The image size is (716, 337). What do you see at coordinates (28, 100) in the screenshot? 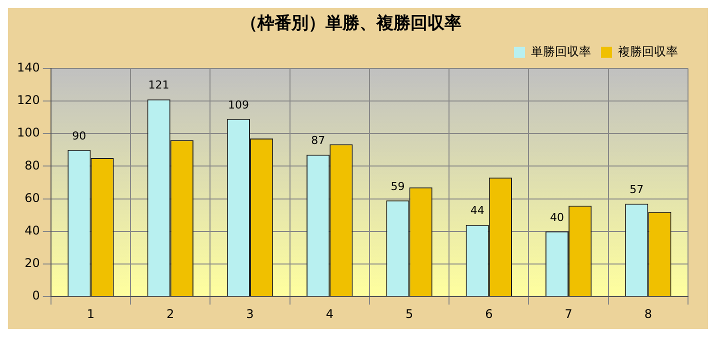
I see `y-tick-label: 120` at bounding box center [28, 100].